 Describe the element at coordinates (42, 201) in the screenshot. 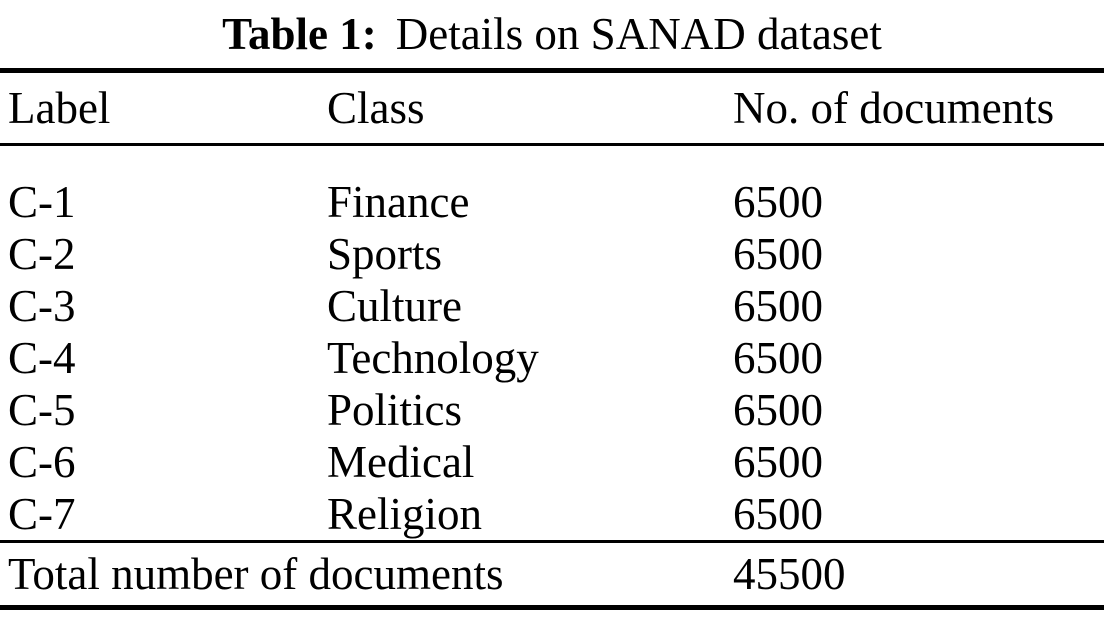

I see `cell-label: C-1` at that location.